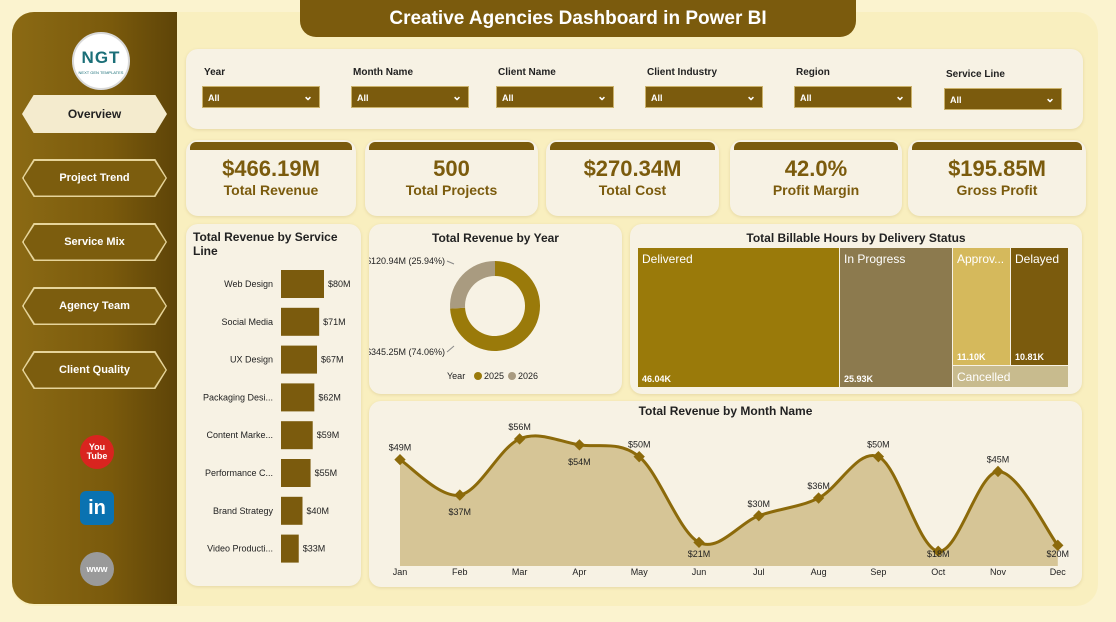 This screenshot has height=622, width=1116. Describe the element at coordinates (519, 427) in the screenshot. I see `area-value-label: $56M` at that location.